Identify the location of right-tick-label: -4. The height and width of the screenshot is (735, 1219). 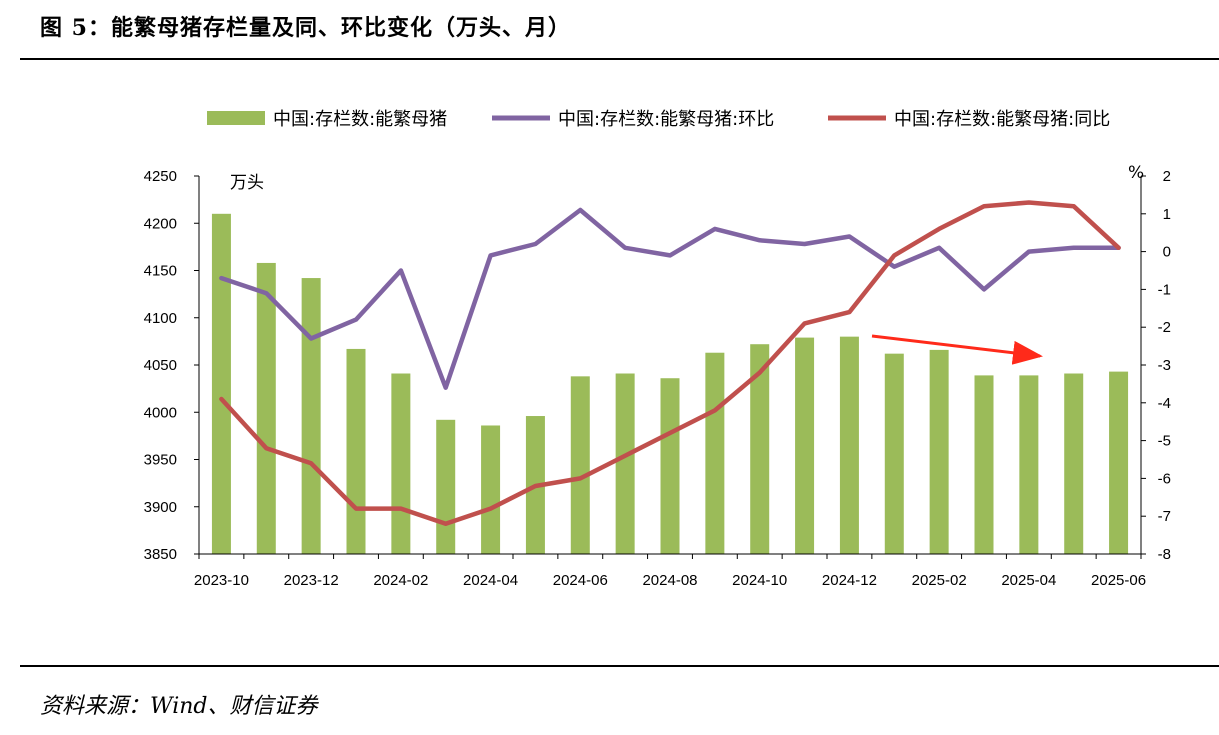
(1164, 403).